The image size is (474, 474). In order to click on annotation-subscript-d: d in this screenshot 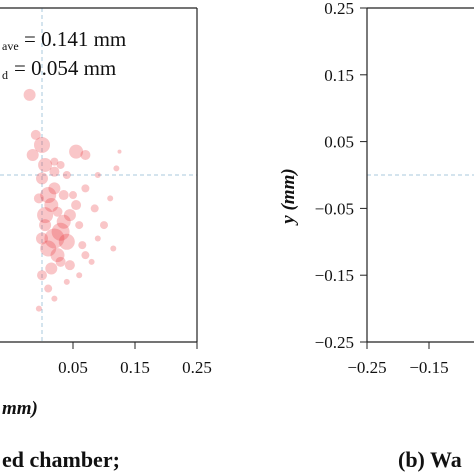, I will do `click(5, 75)`.